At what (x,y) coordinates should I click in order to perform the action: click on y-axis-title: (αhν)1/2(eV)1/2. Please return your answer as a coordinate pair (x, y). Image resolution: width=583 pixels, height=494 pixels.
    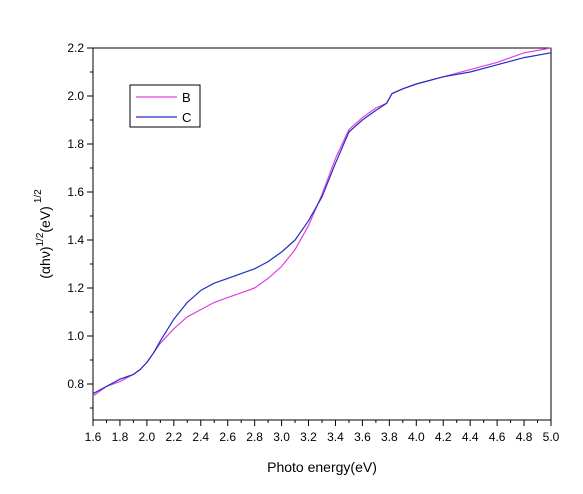
    Looking at the image, I should click on (43, 234).